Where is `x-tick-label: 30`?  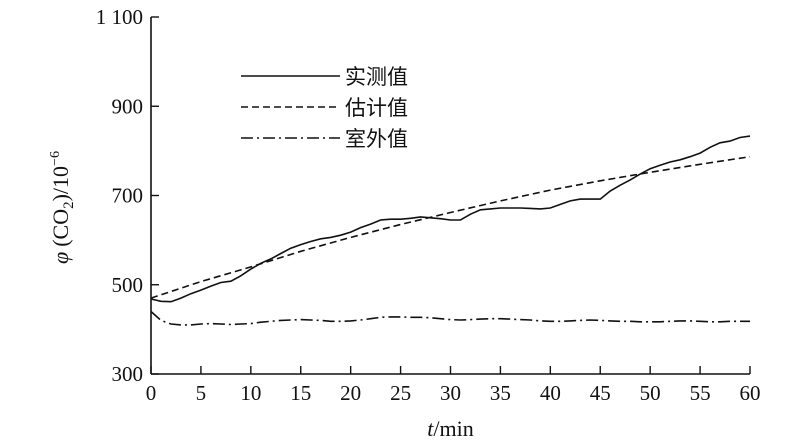
x-tick-label: 30 is located at coordinates (450, 393).